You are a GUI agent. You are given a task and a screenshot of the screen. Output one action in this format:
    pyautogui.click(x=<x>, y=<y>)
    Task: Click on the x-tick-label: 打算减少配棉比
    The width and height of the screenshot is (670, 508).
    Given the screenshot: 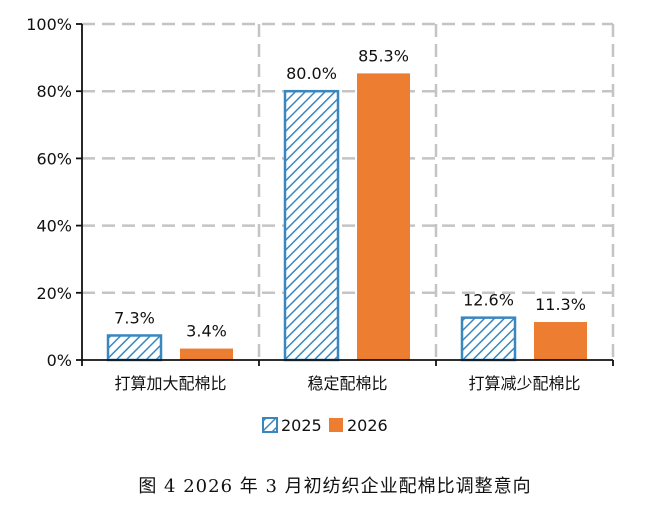 What is the action you would take?
    pyautogui.click(x=524, y=383)
    